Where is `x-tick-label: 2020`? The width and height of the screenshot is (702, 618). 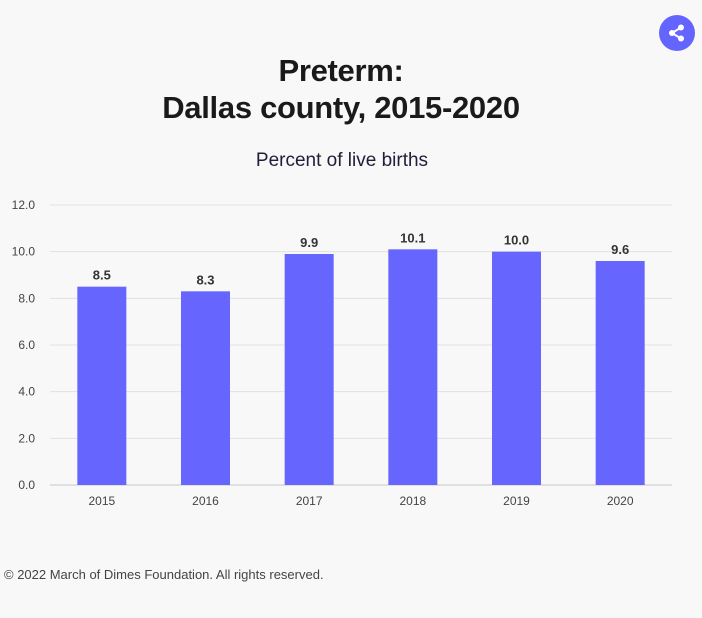 x-tick-label: 2020 is located at coordinates (620, 501).